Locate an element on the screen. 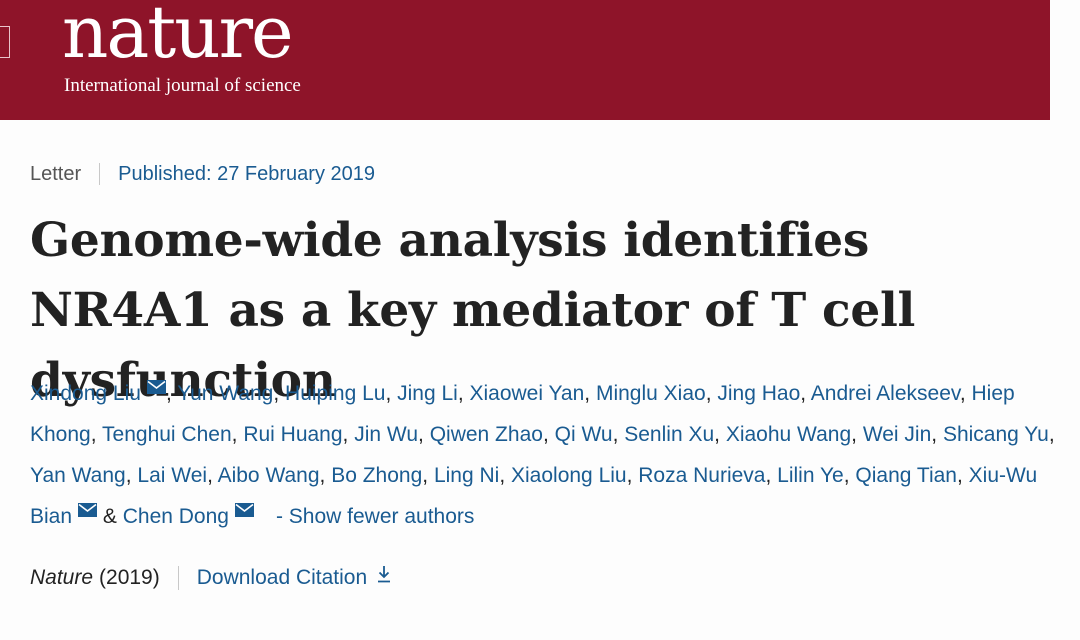 The image size is (1080, 640). download-citation-label: Download Citation is located at coordinates (282, 577).